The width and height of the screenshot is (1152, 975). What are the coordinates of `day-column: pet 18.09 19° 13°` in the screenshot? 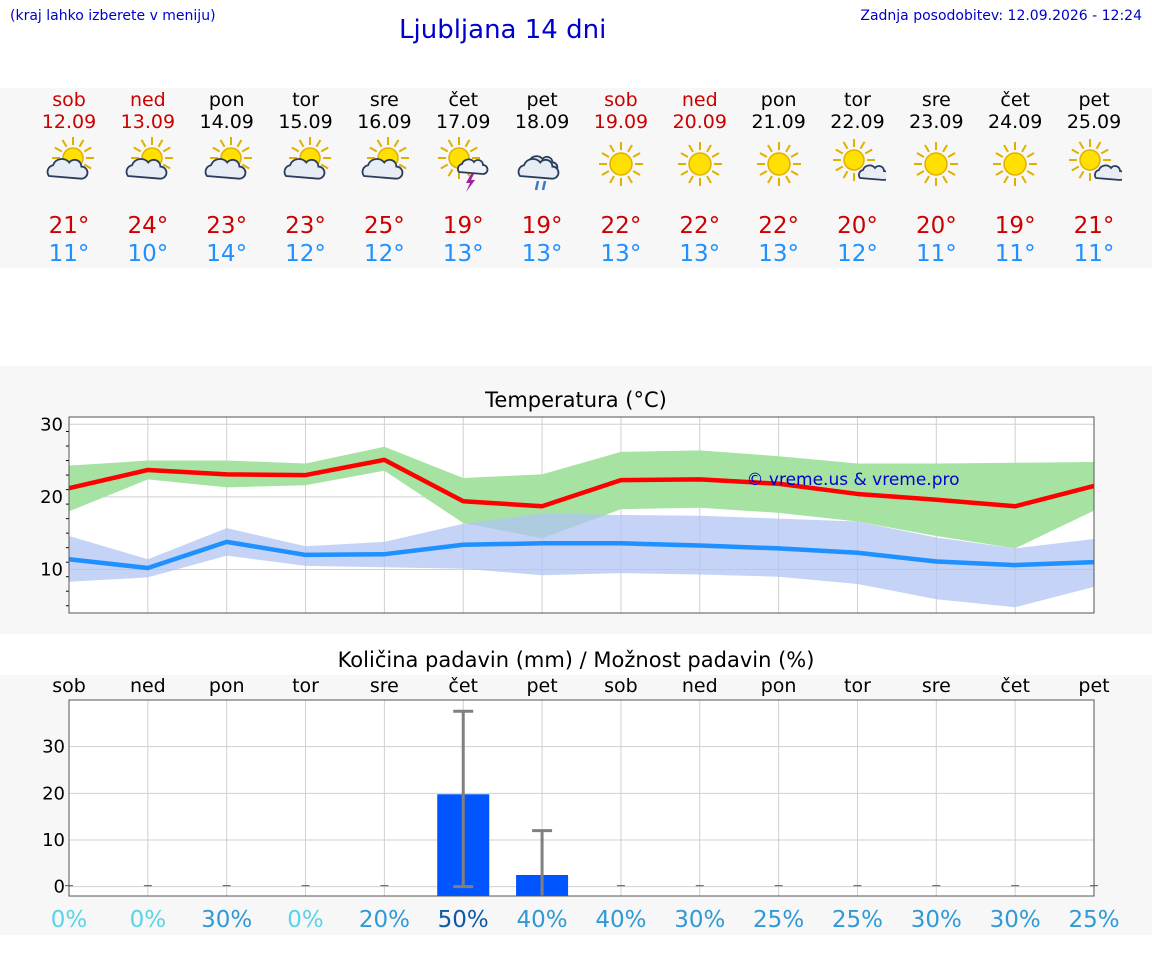 It's located at (542, 178).